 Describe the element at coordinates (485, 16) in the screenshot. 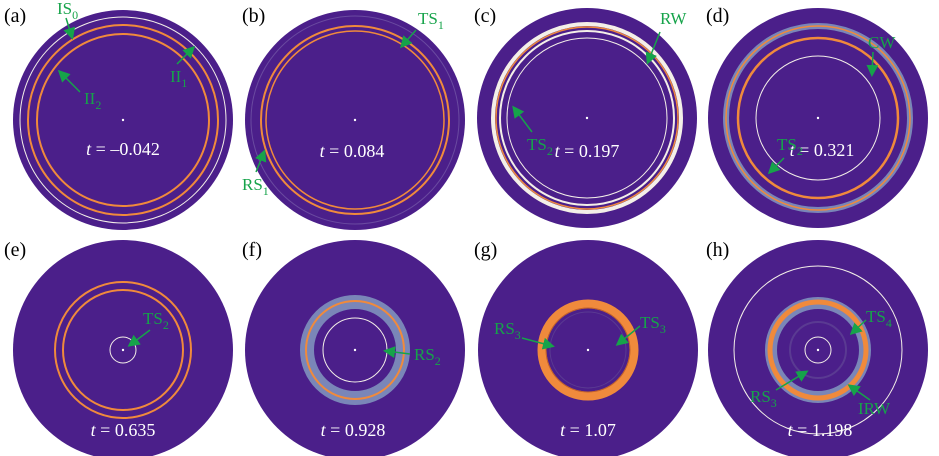

I see `panel-label: (c)` at that location.